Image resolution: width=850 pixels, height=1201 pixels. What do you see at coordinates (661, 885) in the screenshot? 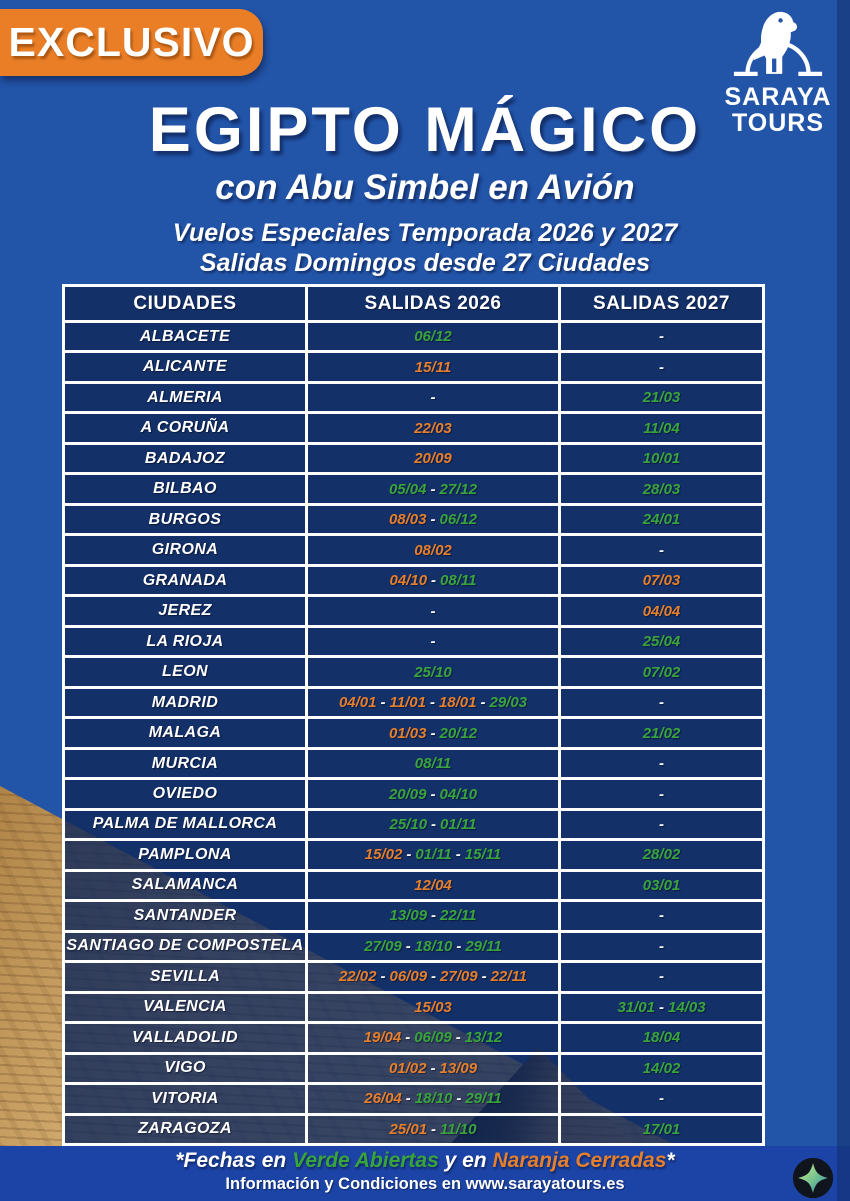
I see `dates-2027-cell: 03/01` at bounding box center [661, 885].